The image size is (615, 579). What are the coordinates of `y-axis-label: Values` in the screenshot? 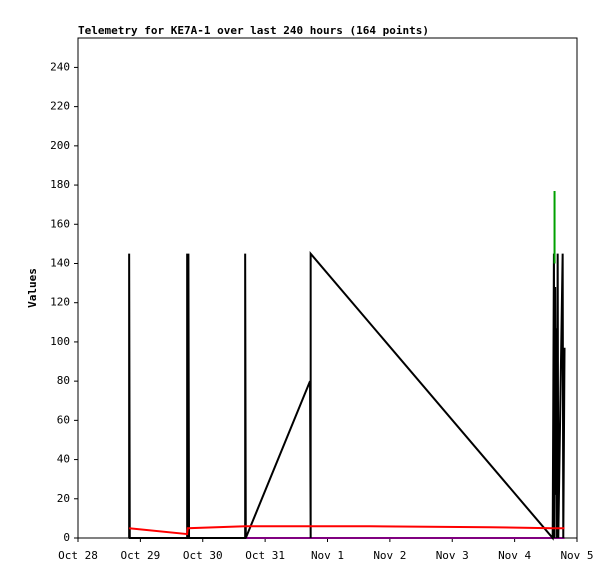 It's located at (32, 288).